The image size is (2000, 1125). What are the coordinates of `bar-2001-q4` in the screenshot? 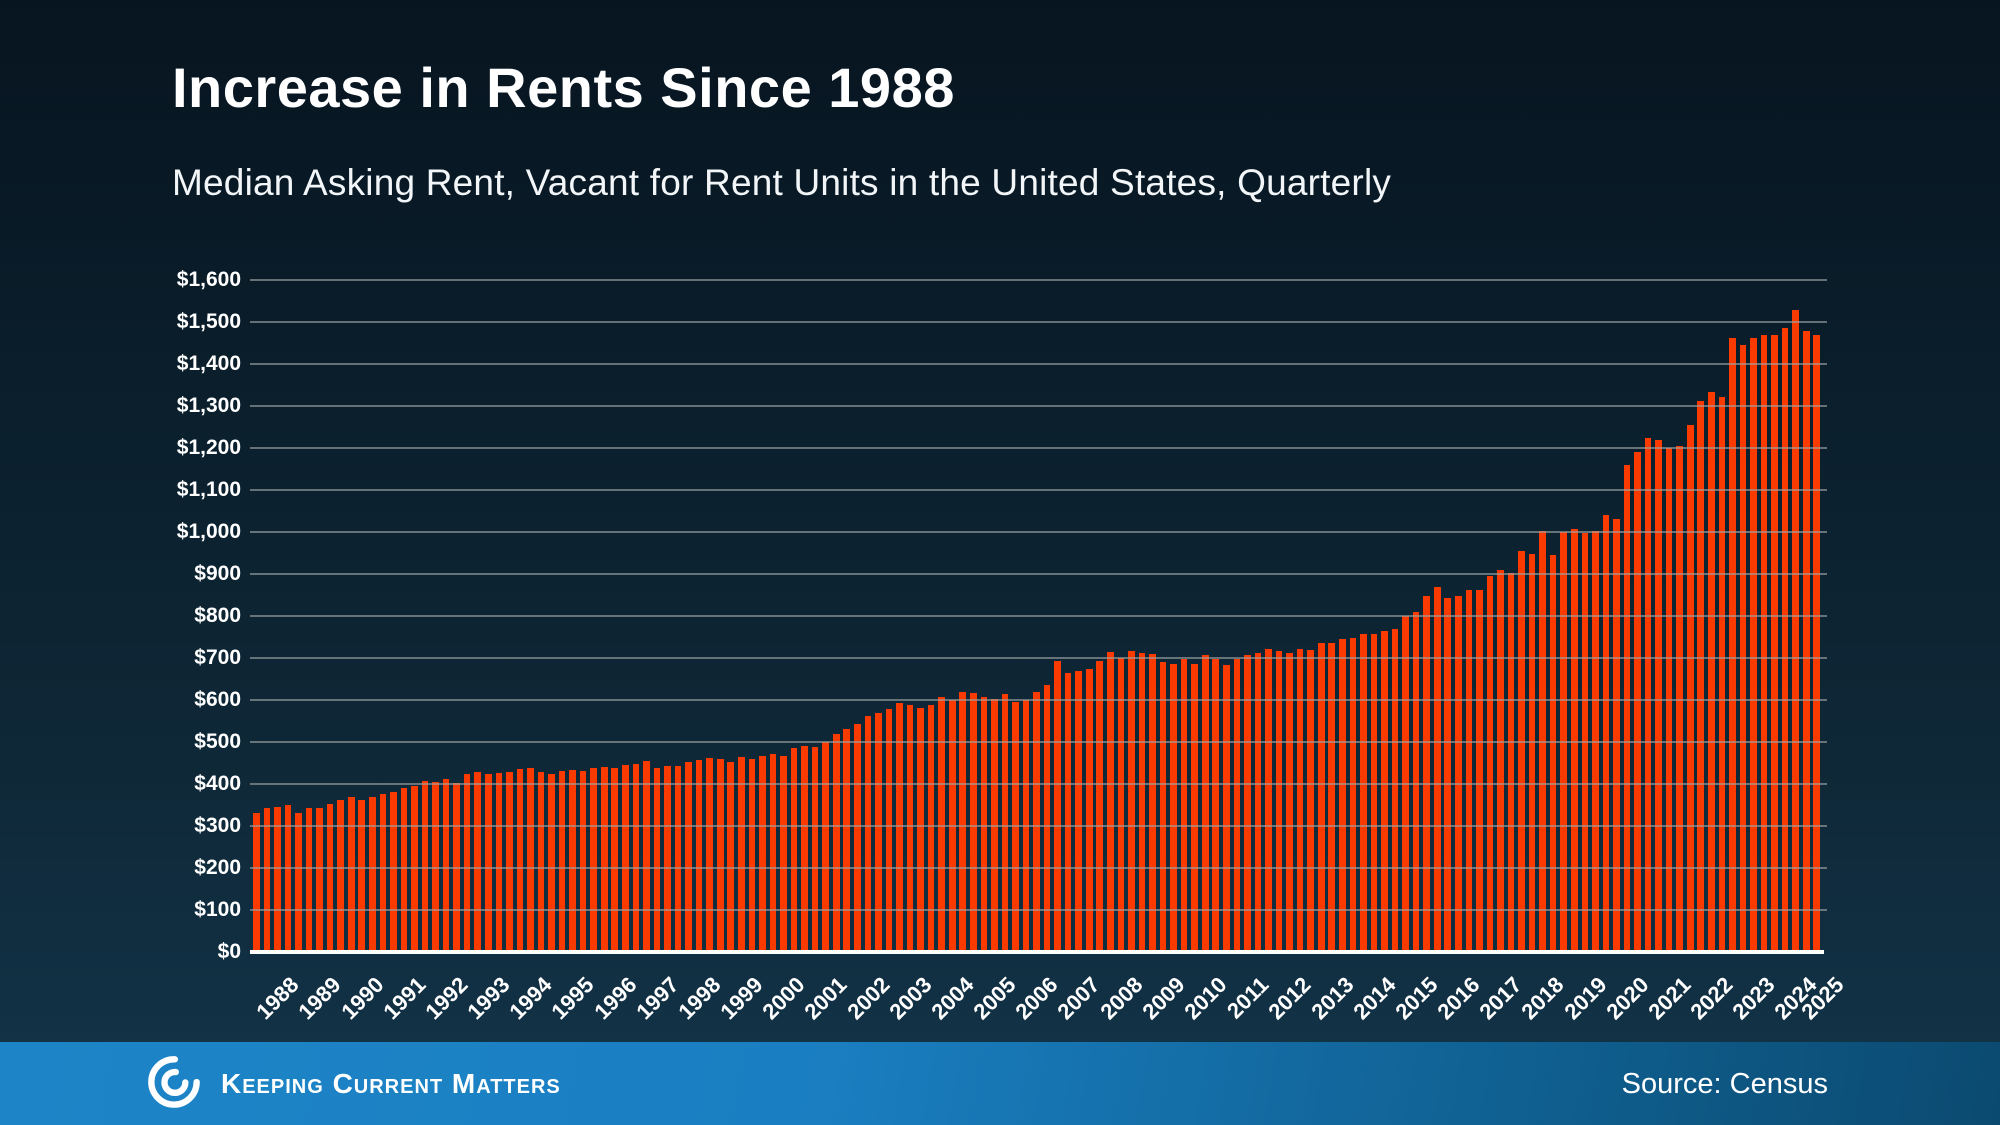 It's located at (836, 843).